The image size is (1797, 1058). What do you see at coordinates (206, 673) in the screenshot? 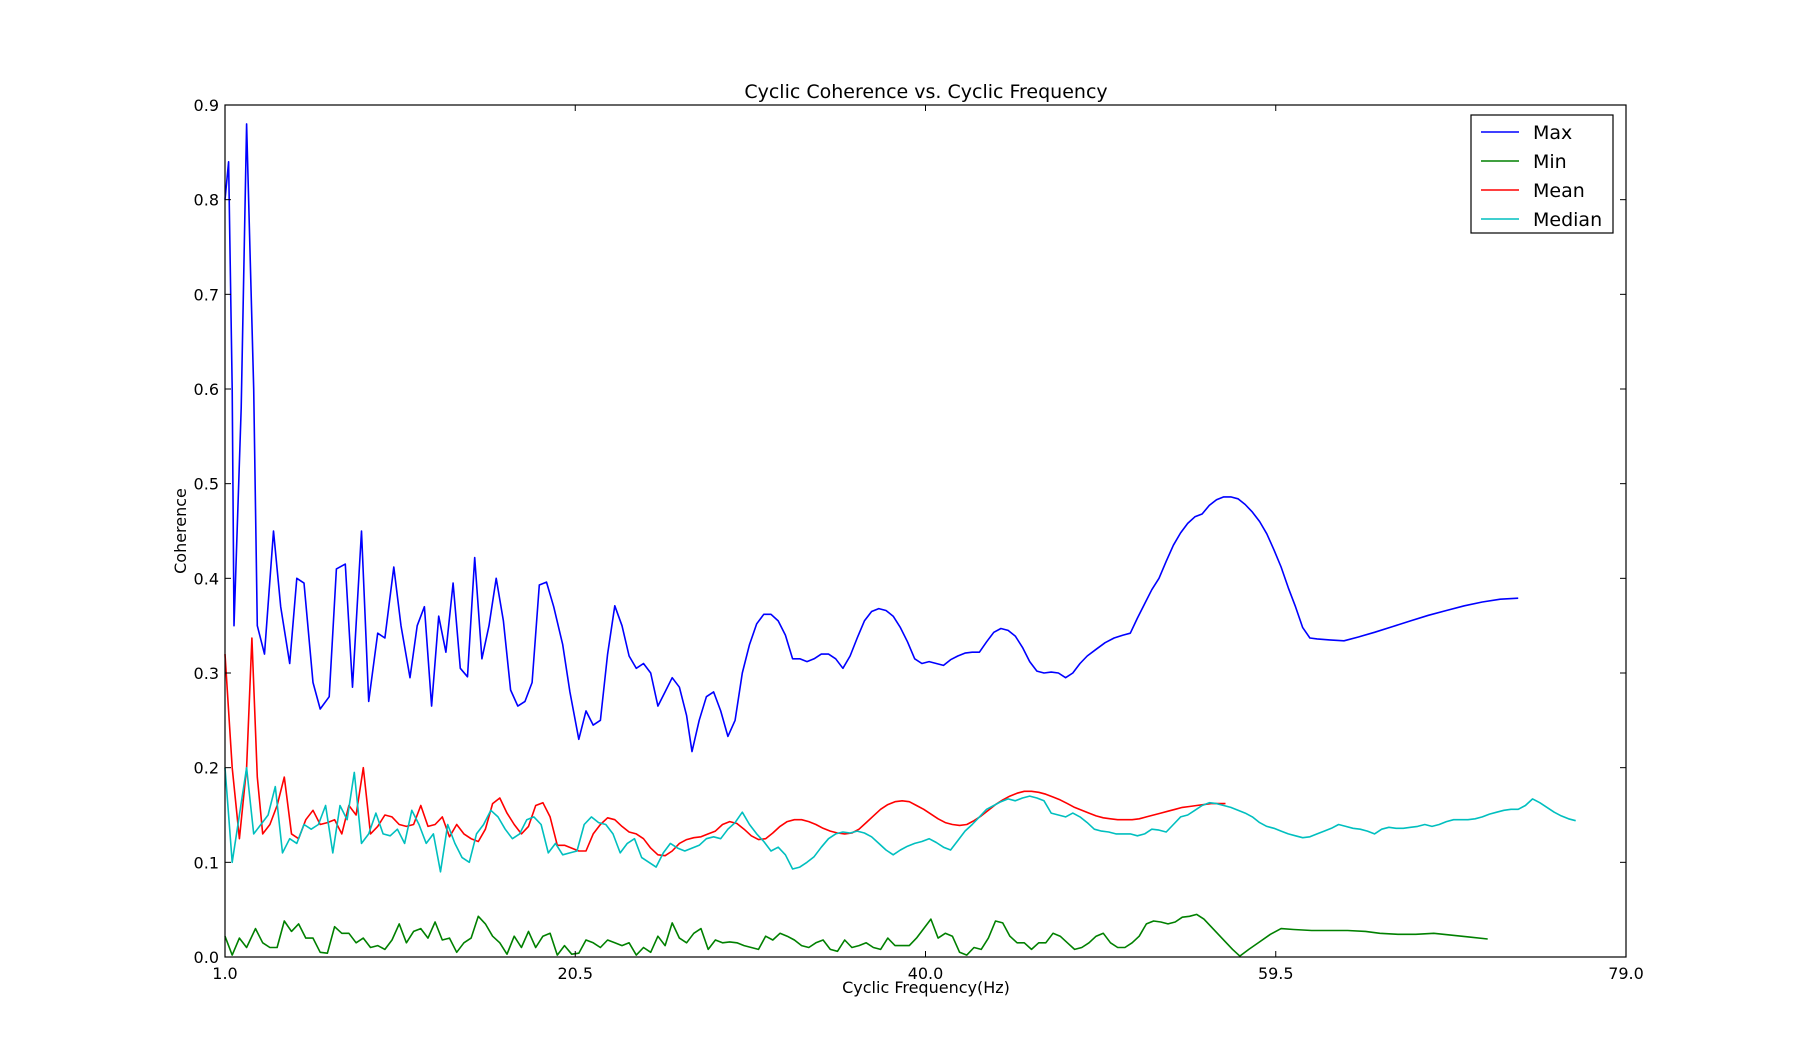
I see `y-tick-label: 0.3` at bounding box center [206, 673].